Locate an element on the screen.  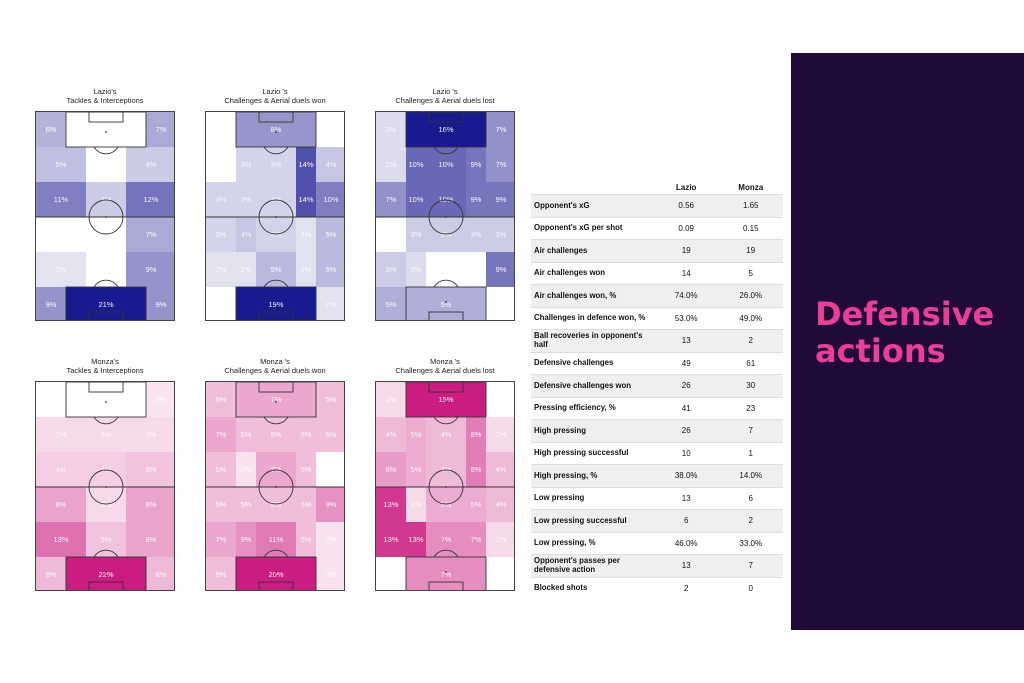
heatmap-cell: 14% is located at coordinates (306, 199).